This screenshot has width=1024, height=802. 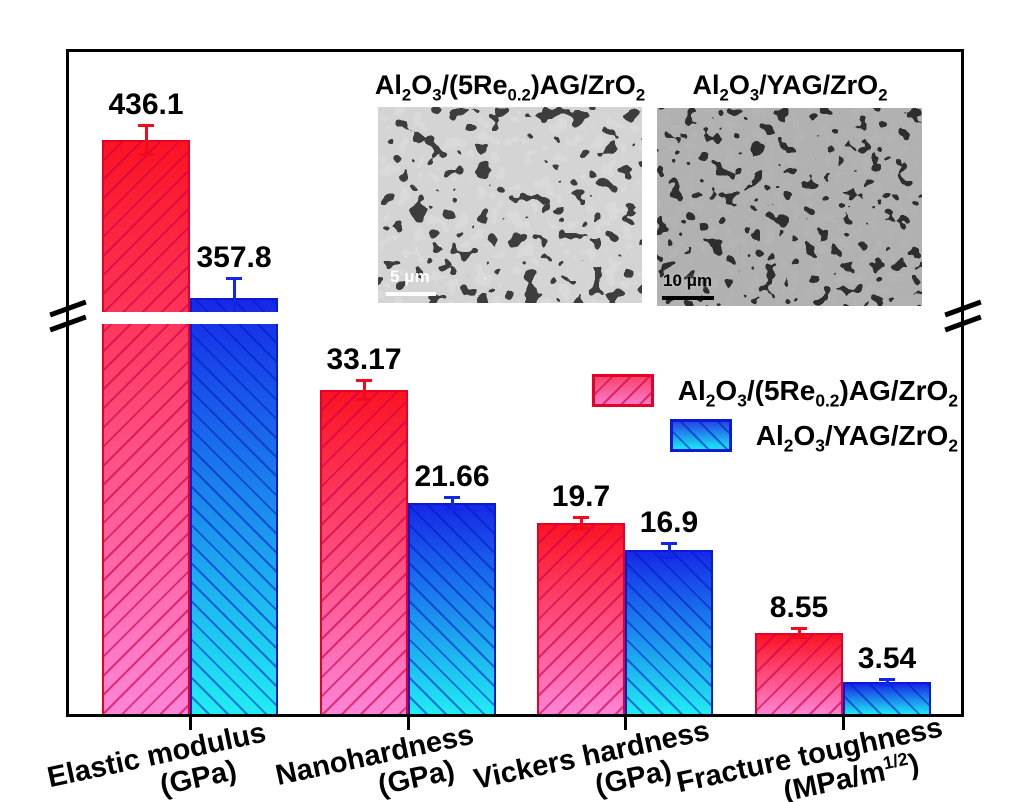 What do you see at coordinates (68, 323) in the screenshot?
I see `axis-break-mark-left-lower` at bounding box center [68, 323].